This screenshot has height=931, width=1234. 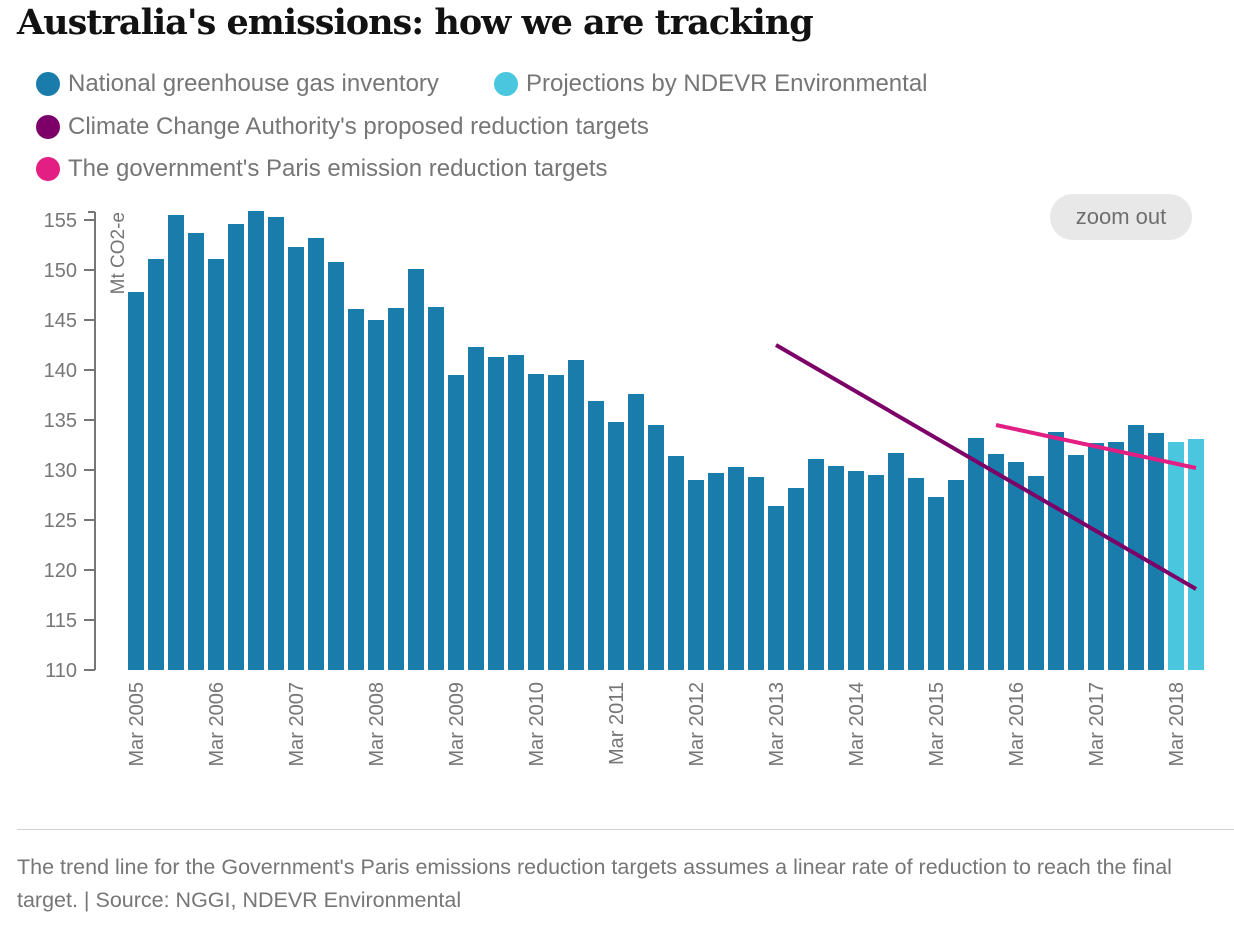 I want to click on cca-target-line, so click(x=986, y=467).